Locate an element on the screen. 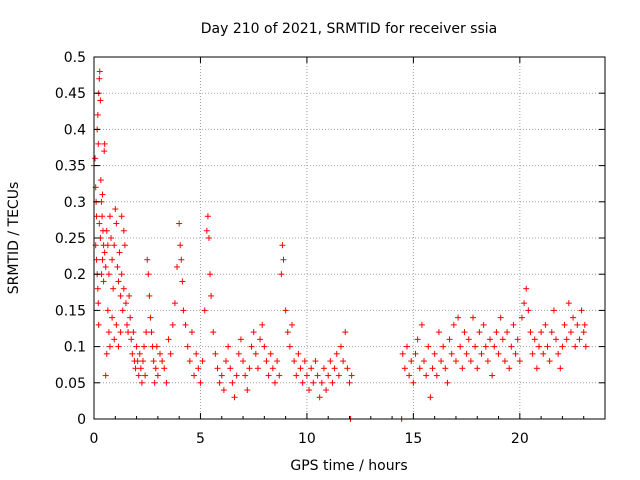  x-tick-label: 0 is located at coordinates (94, 439).